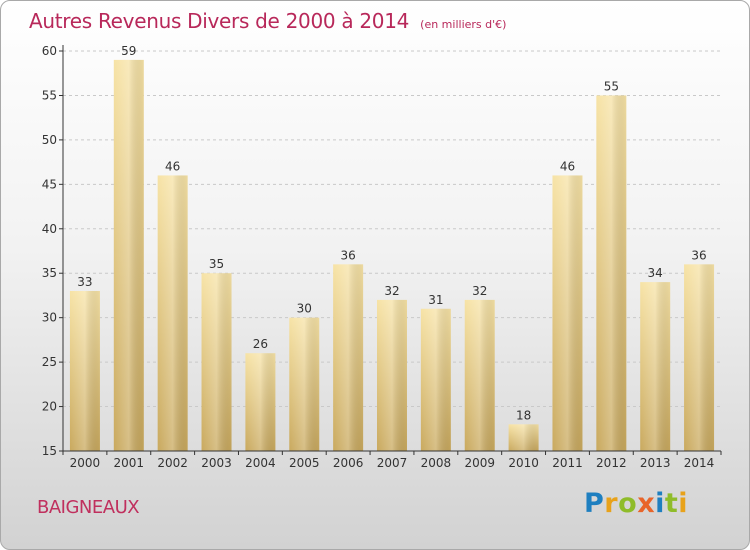  I want to click on x-tick-label: 2009, so click(479, 463).